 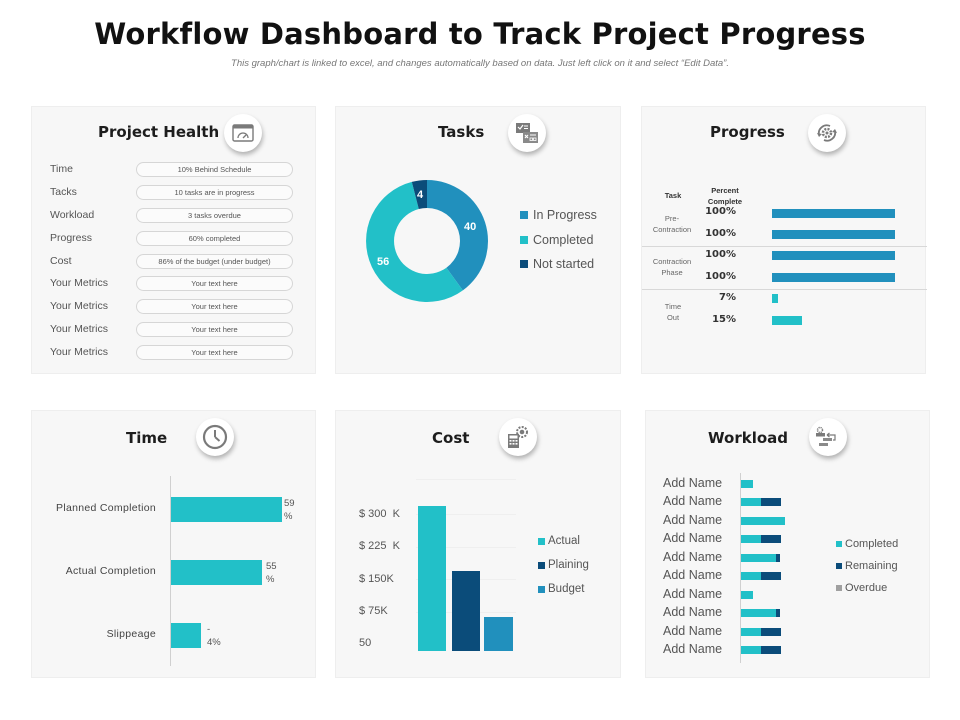 I want to click on health-row-tasks: Tacks 10 tasks are in progress, so click(x=175, y=193).